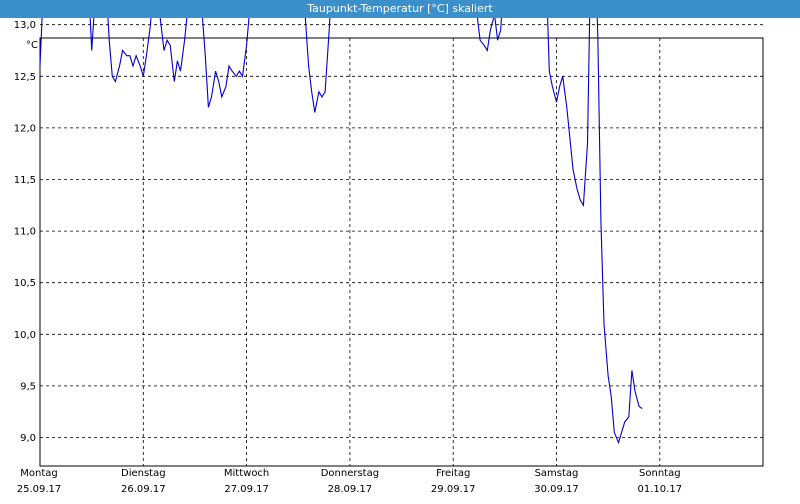  I want to click on x-day-label: Montag, so click(38, 473).